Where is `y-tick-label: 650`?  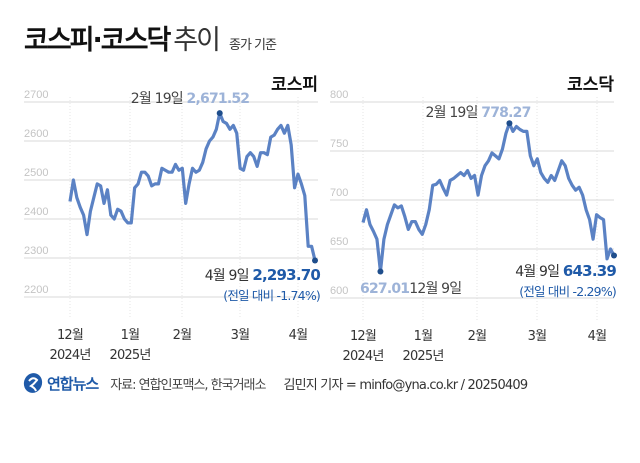 y-tick-label: 650 is located at coordinates (339, 242).